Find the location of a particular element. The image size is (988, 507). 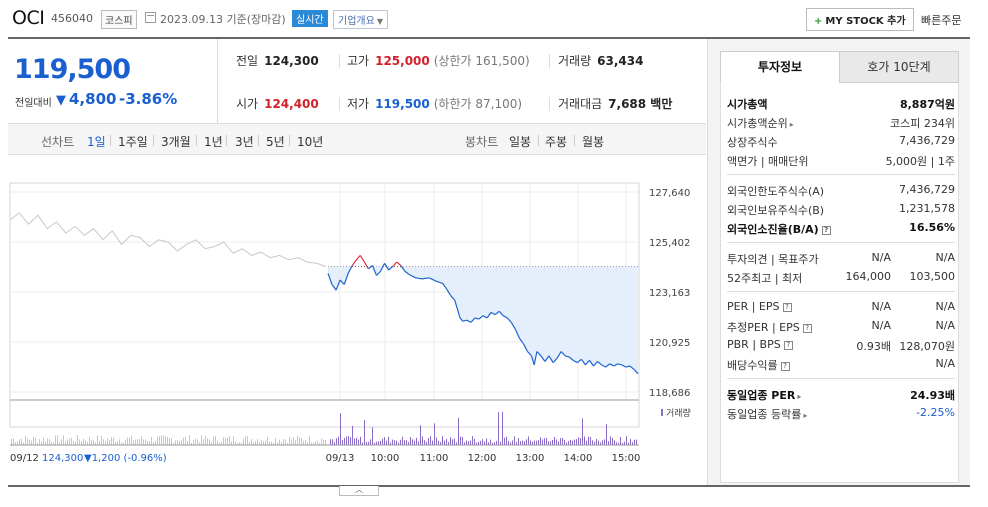

stat-label: 고가 is located at coordinates (358, 61).